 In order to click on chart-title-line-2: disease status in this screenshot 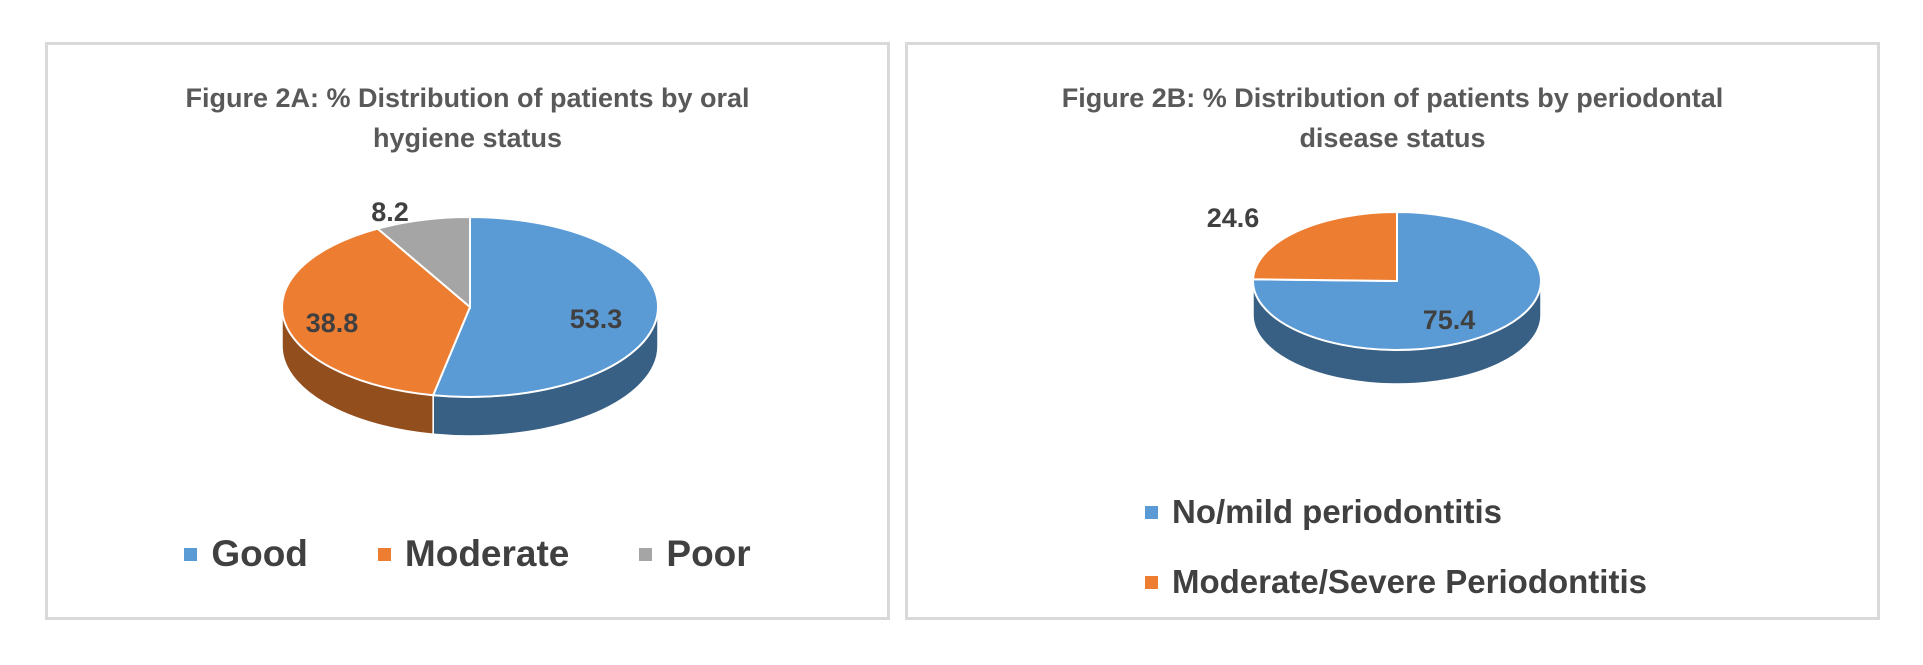, I will do `click(1392, 138)`.